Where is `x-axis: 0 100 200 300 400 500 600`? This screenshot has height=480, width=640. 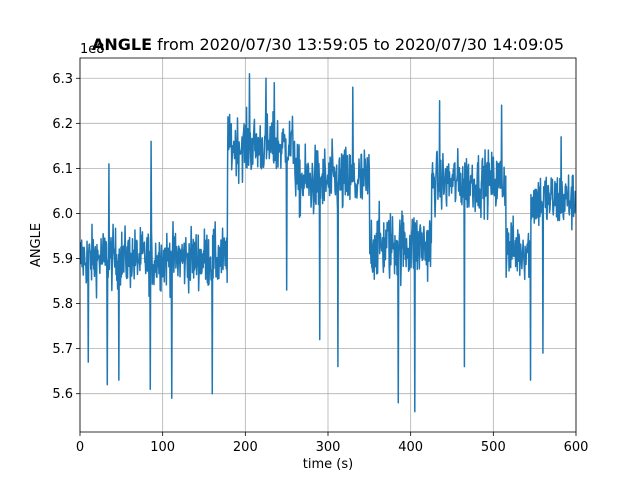 x-axis: 0 100 200 300 400 500 600 is located at coordinates (332, 443).